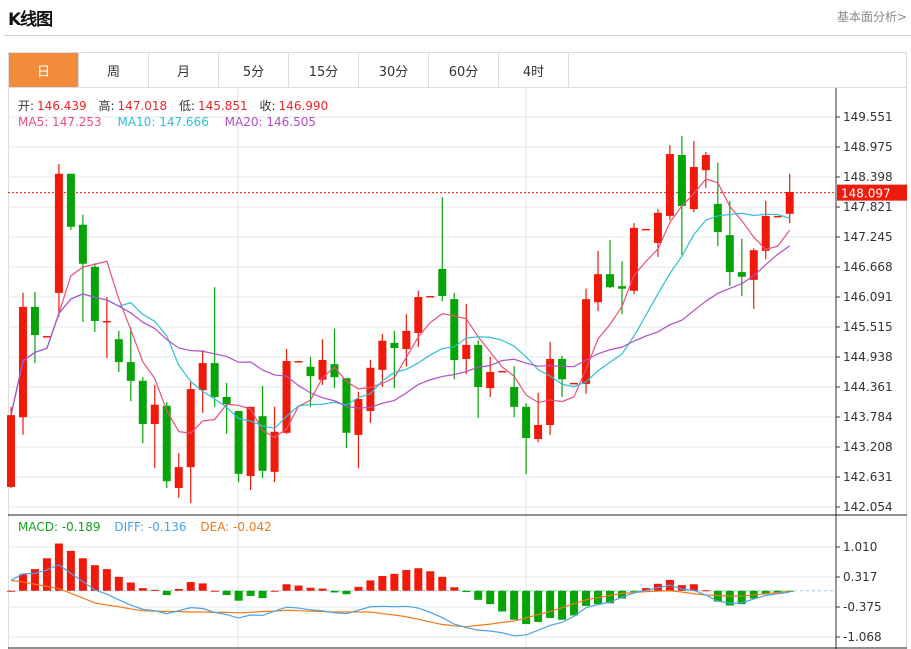 This screenshot has width=911, height=649. What do you see at coordinates (866, 194) in the screenshot?
I see `last-price-label: 148.097` at bounding box center [866, 194].